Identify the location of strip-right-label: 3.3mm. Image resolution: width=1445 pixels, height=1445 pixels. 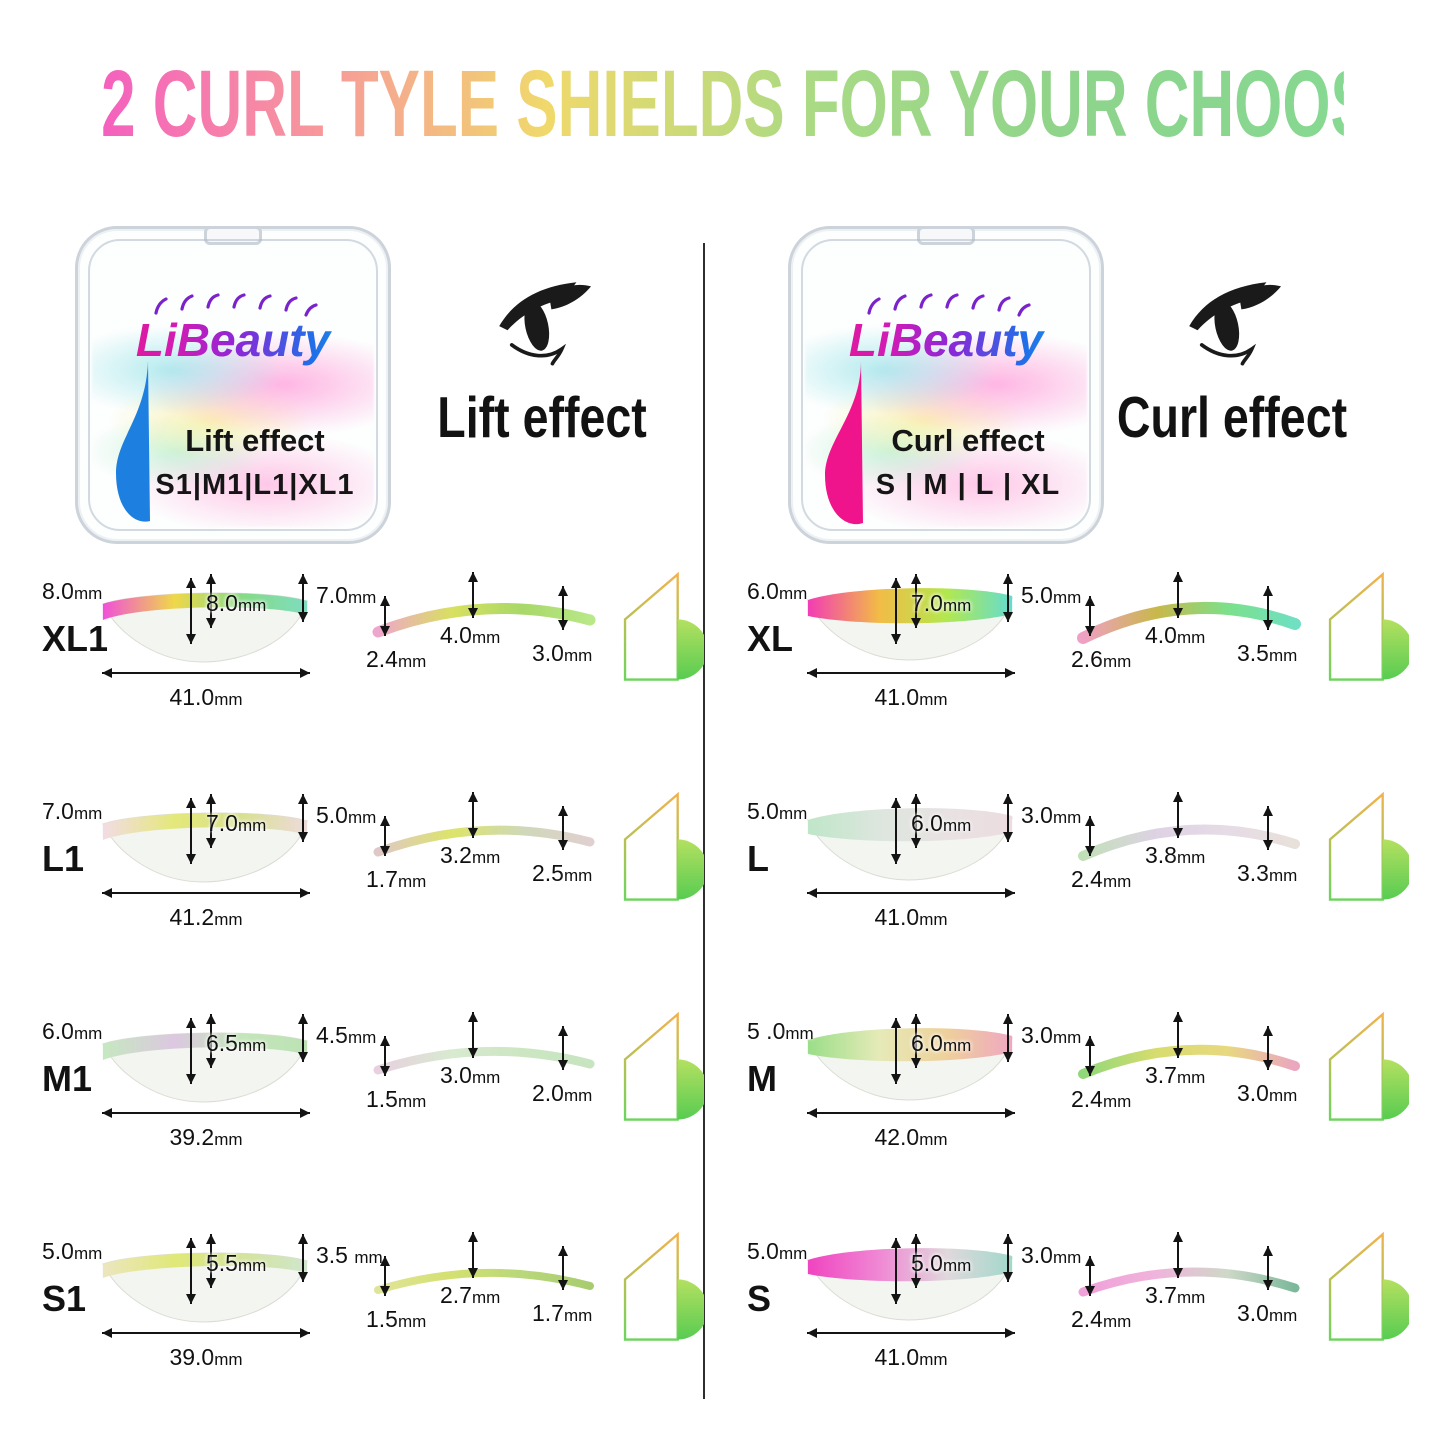
(1267, 873).